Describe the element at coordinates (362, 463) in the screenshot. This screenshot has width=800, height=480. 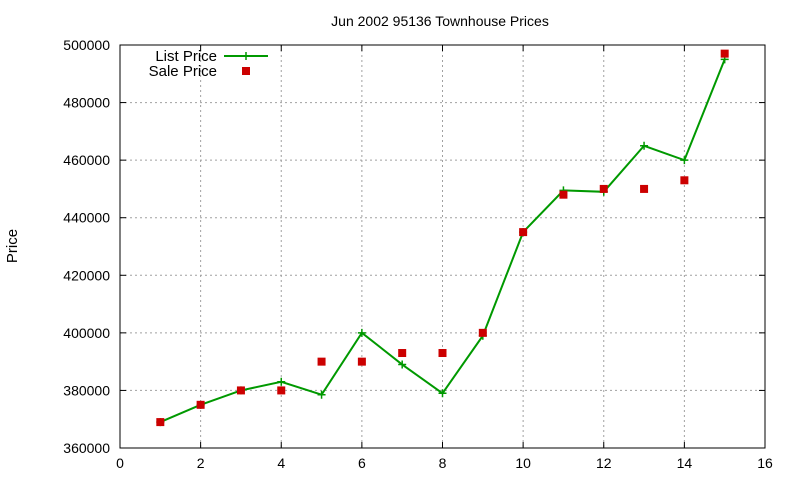
I see `x-tick-label: 6` at that location.